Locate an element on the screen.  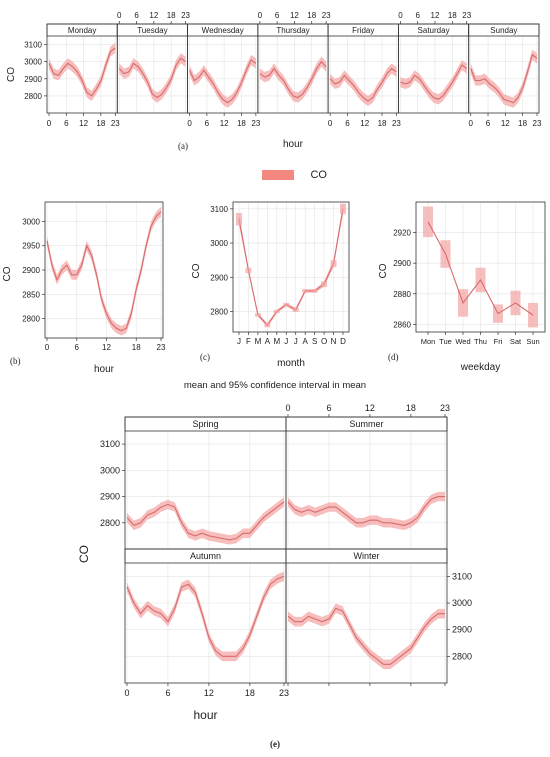
e-winter-line is located at coordinates (366, 636).